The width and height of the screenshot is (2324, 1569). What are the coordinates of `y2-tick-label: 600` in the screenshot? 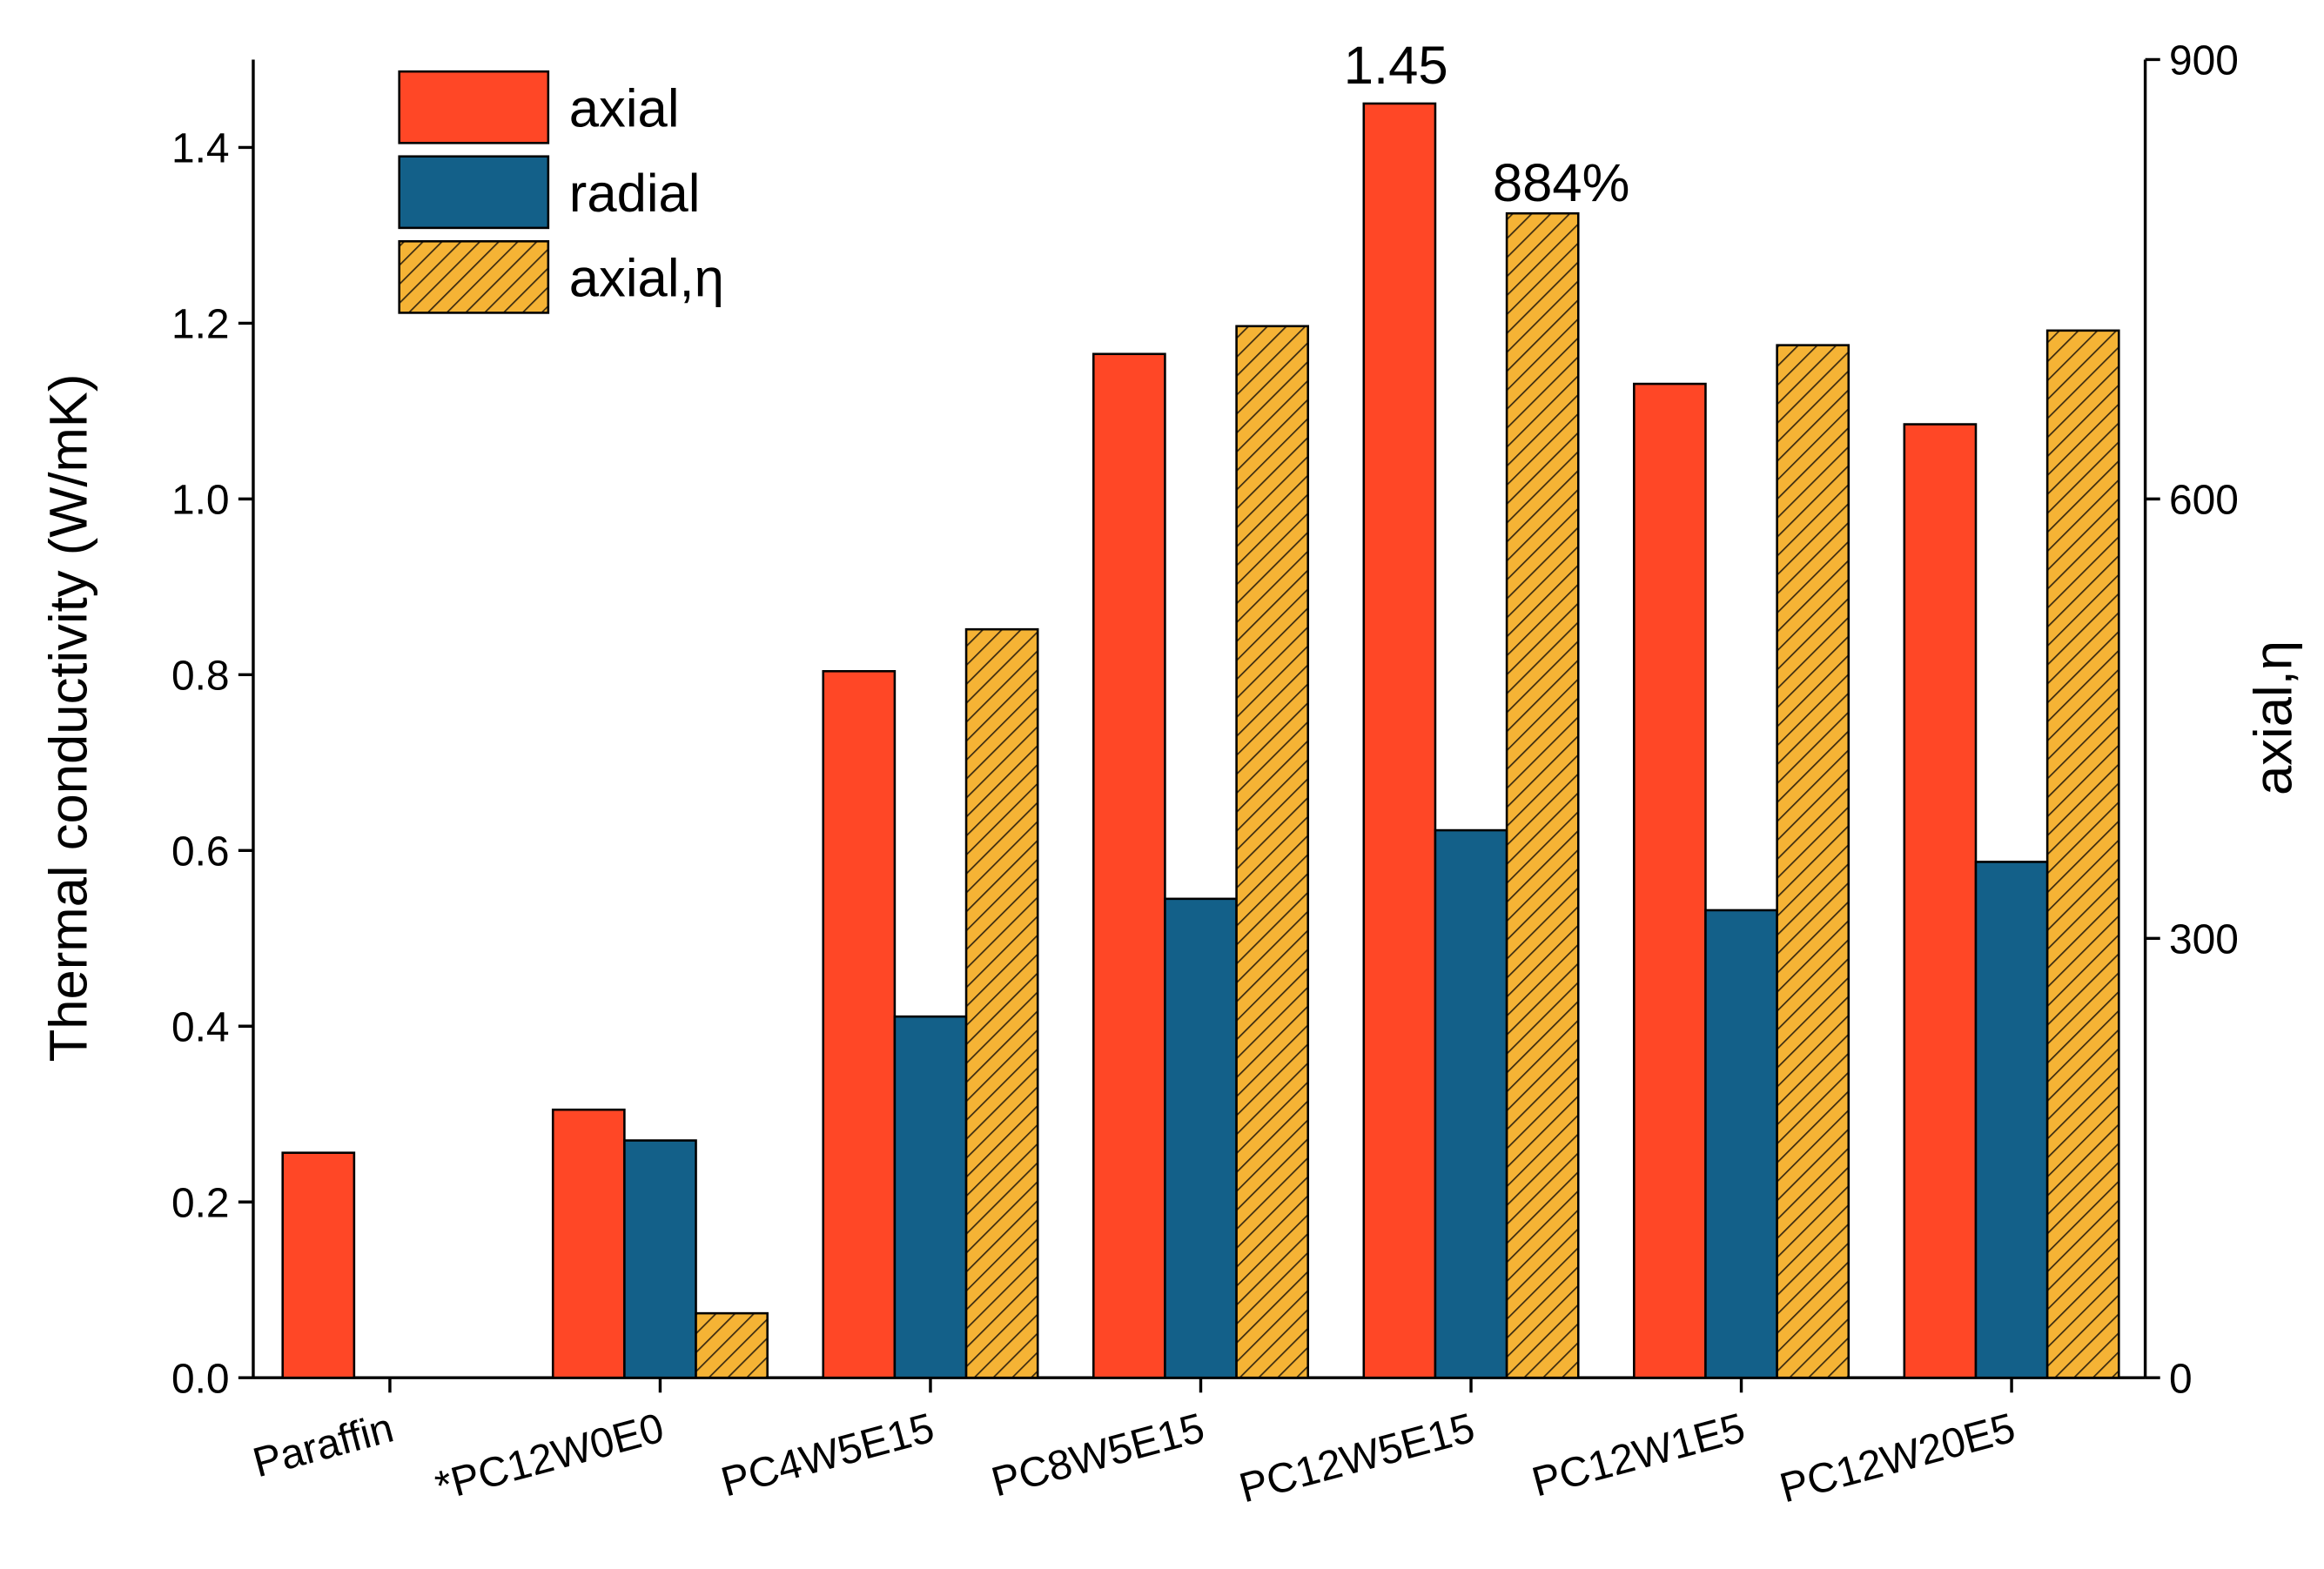 It's located at (2204, 500).